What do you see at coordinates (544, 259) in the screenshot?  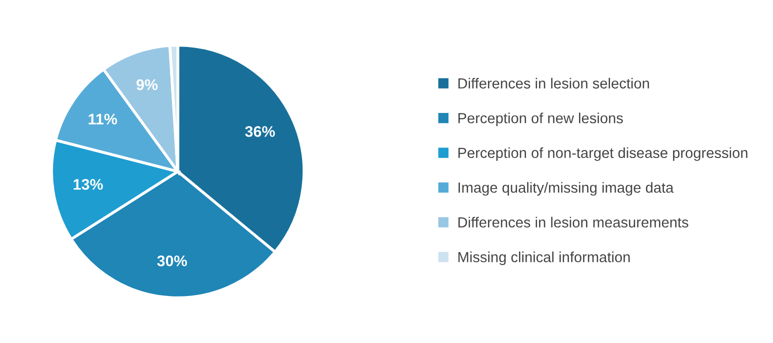 I see `legend-label: Missing clinical information` at bounding box center [544, 259].